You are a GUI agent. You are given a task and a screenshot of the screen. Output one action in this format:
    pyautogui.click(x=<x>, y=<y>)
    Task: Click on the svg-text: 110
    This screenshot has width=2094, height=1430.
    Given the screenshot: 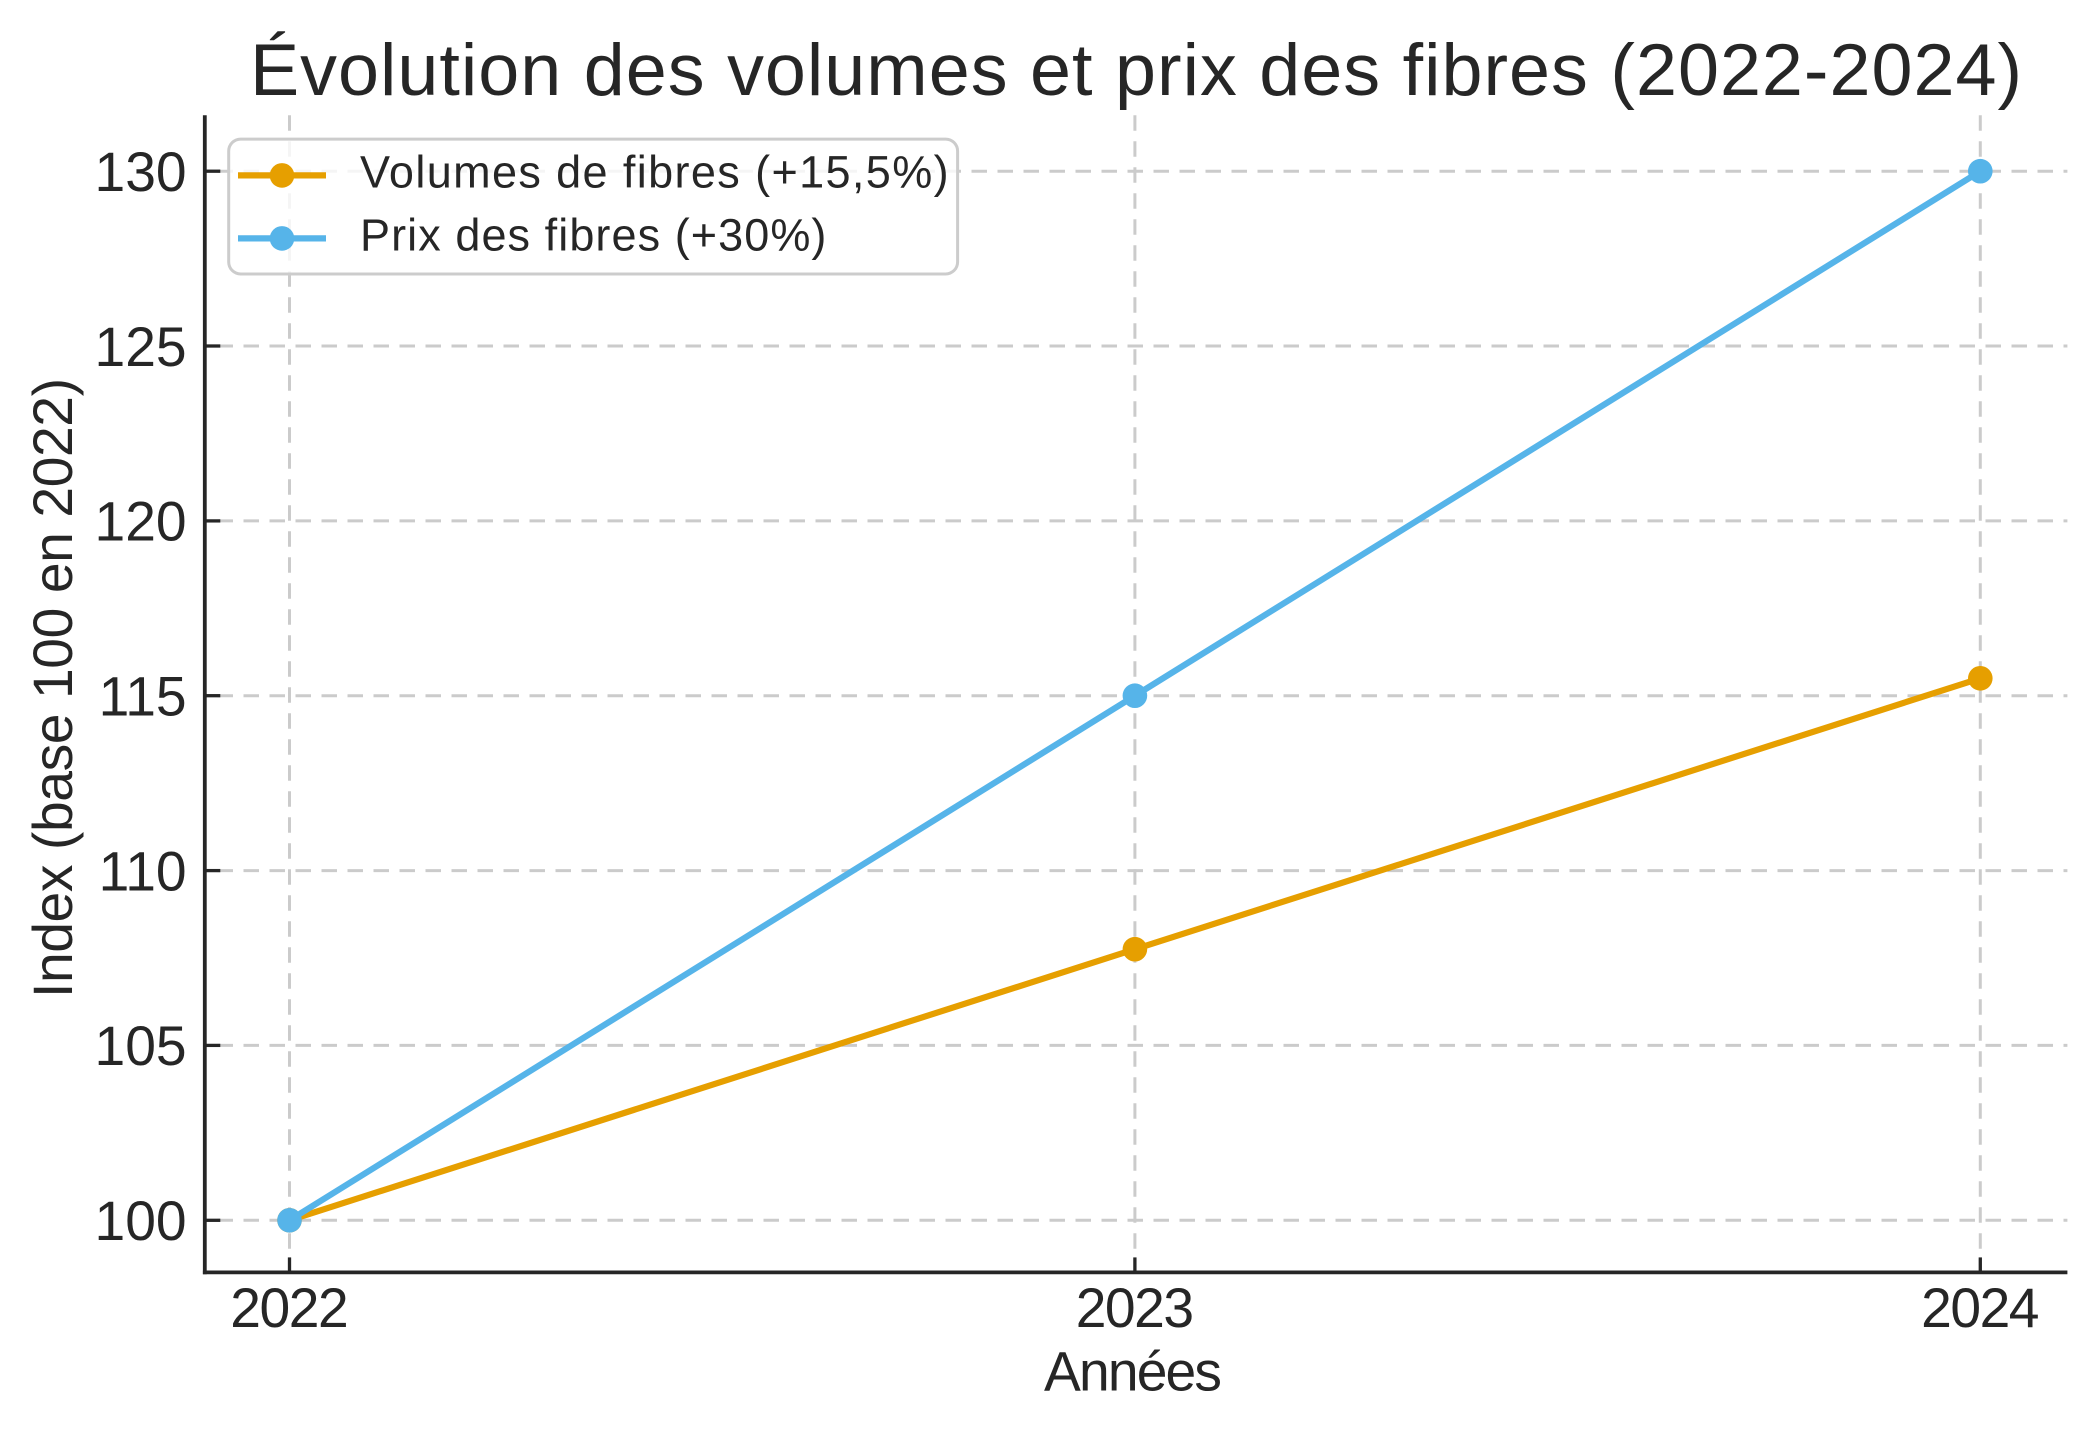 What is the action you would take?
    pyautogui.click(x=143, y=871)
    